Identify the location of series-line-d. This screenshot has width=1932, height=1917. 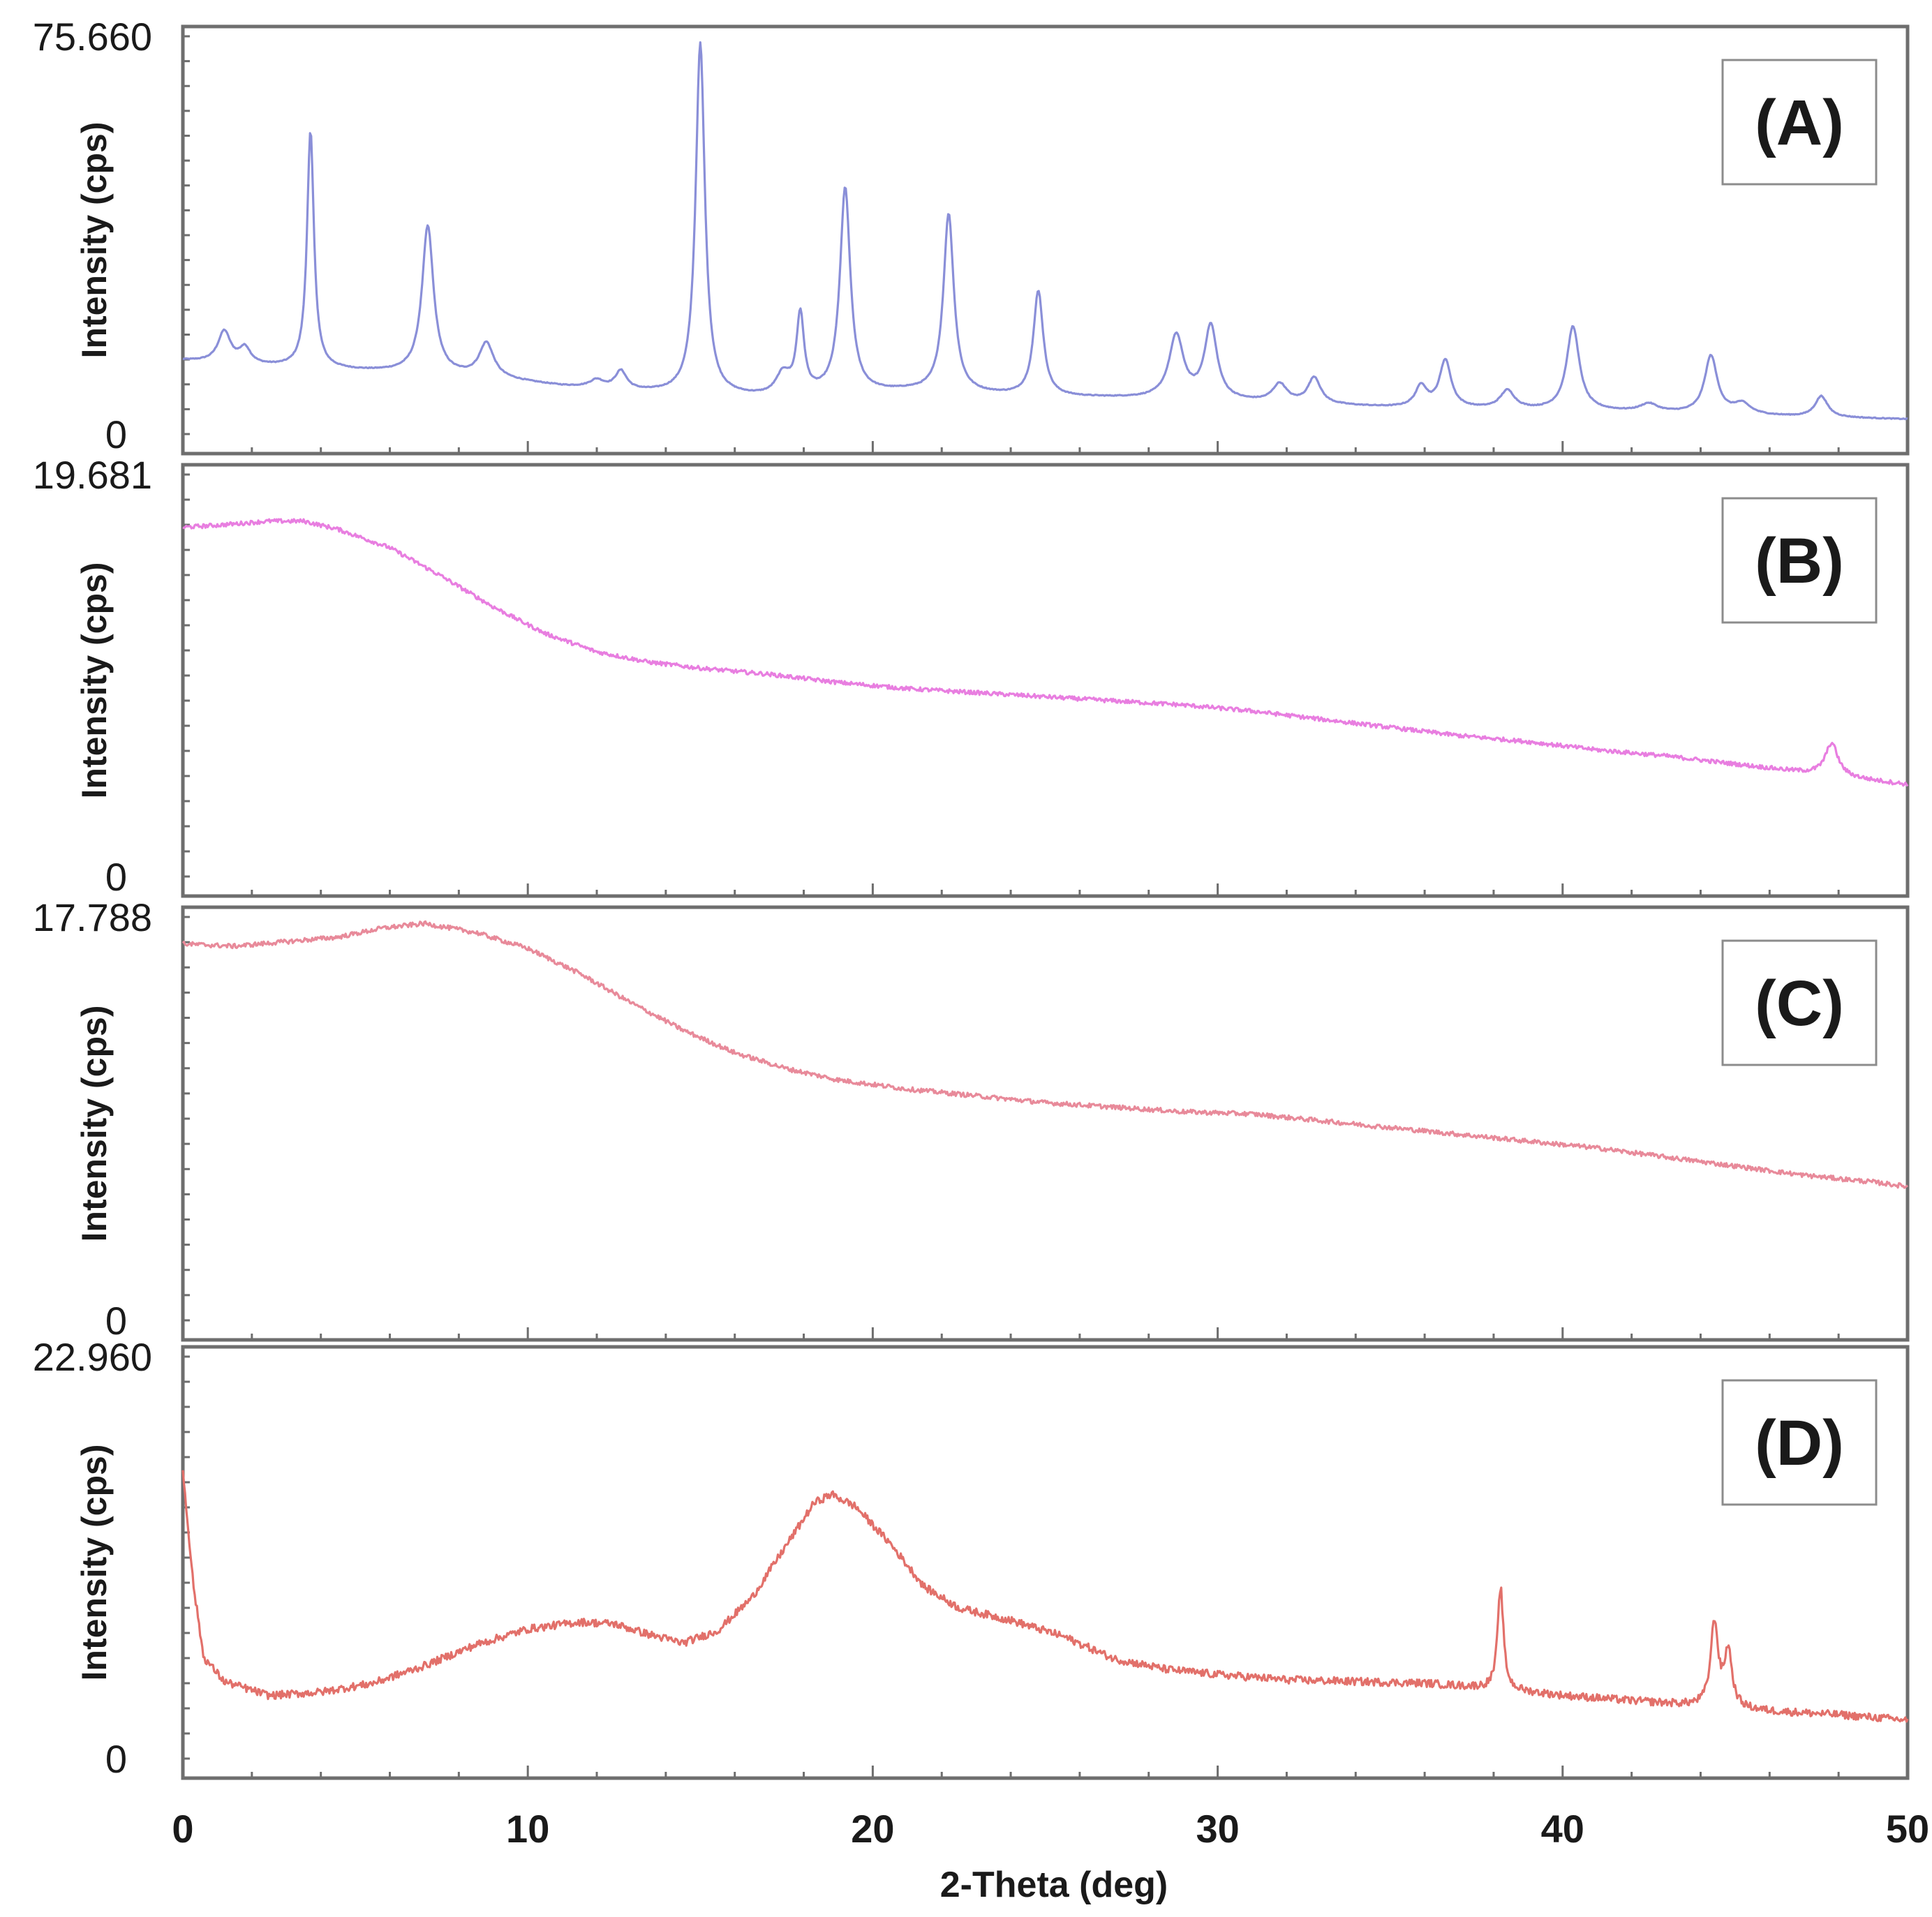
(1045, 1597).